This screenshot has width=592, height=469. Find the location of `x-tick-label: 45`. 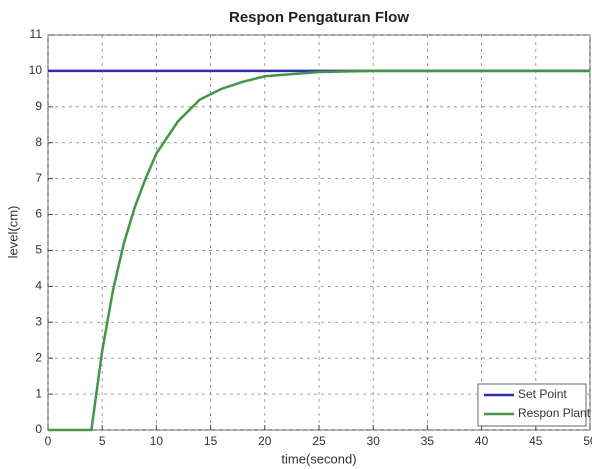

x-tick-label: 45 is located at coordinates (536, 441).